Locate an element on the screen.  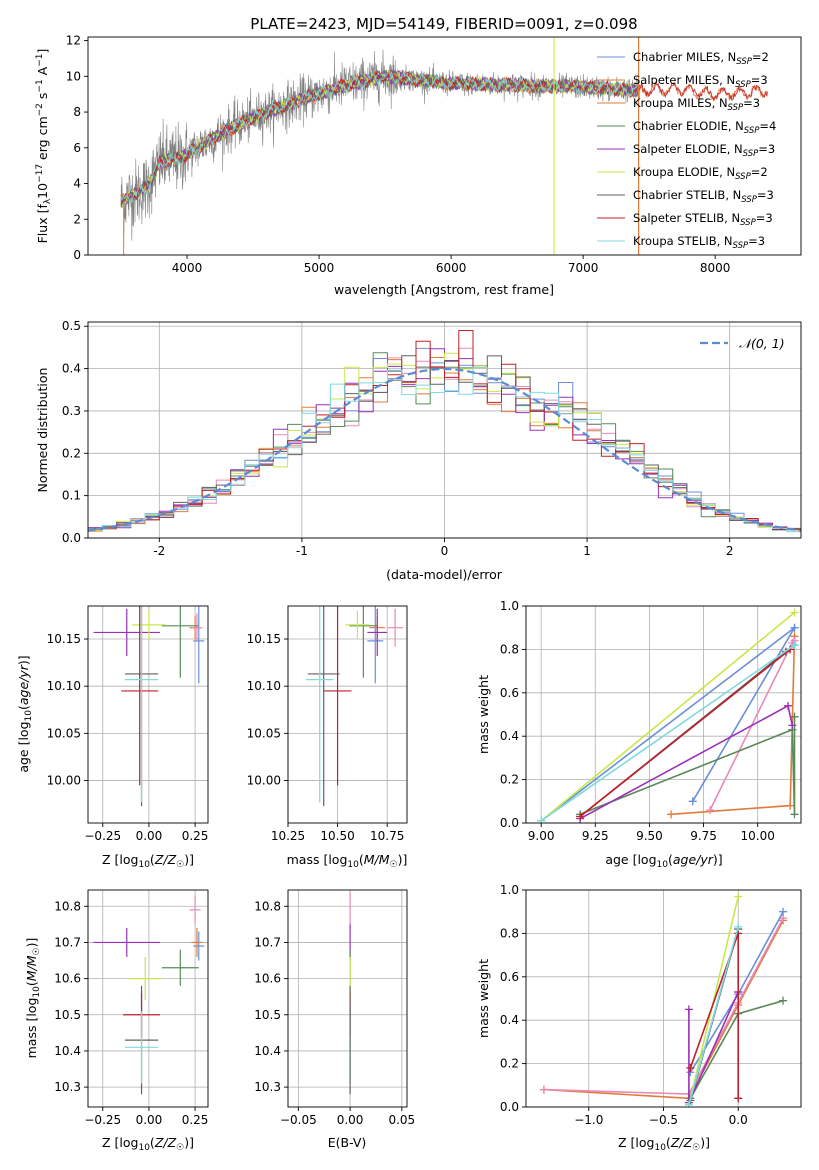
y-tick-label: 0.8 is located at coordinates (509, 649).